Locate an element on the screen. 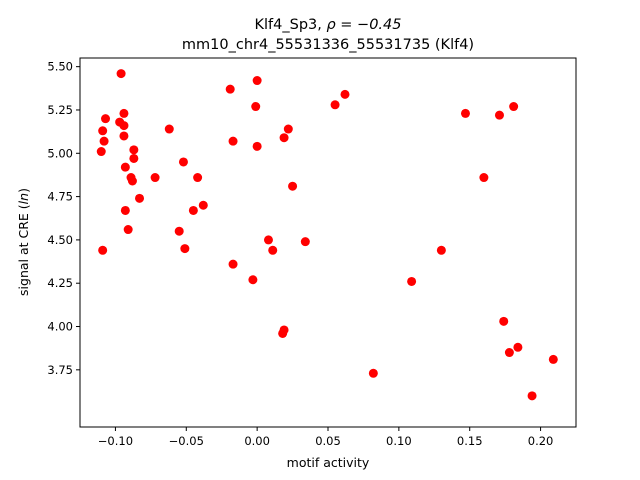 The width and height of the screenshot is (640, 480). y-tick-label: 4.75 is located at coordinates (60, 197).